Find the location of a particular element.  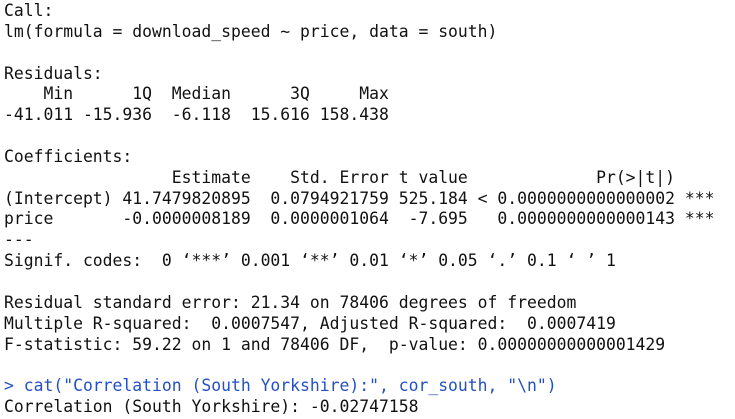

output-line: Min 1Q Median 3Q Max is located at coordinates (201, 94).